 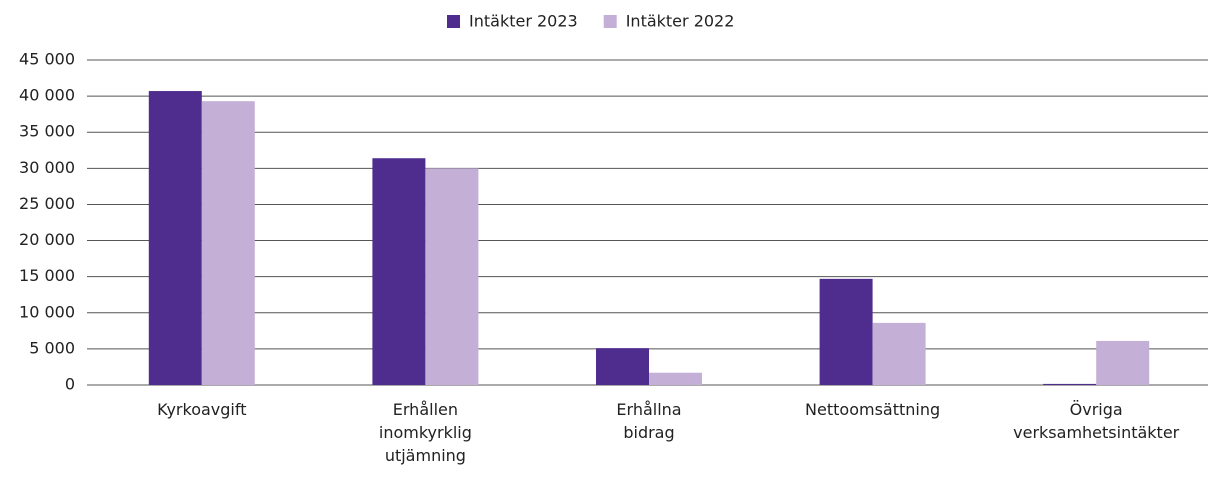 I want to click on y-tick-label: 30 000, so click(x=47, y=167).